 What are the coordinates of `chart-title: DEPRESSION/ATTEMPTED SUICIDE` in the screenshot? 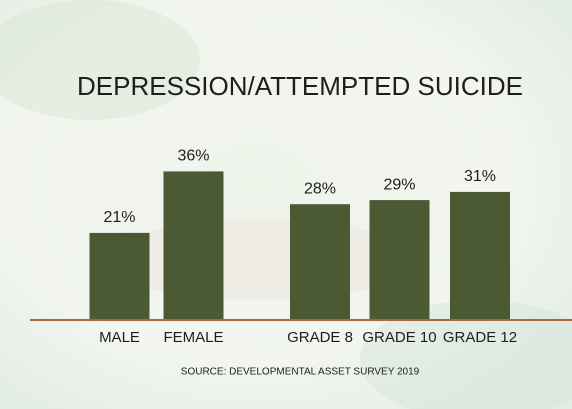 It's located at (300, 86).